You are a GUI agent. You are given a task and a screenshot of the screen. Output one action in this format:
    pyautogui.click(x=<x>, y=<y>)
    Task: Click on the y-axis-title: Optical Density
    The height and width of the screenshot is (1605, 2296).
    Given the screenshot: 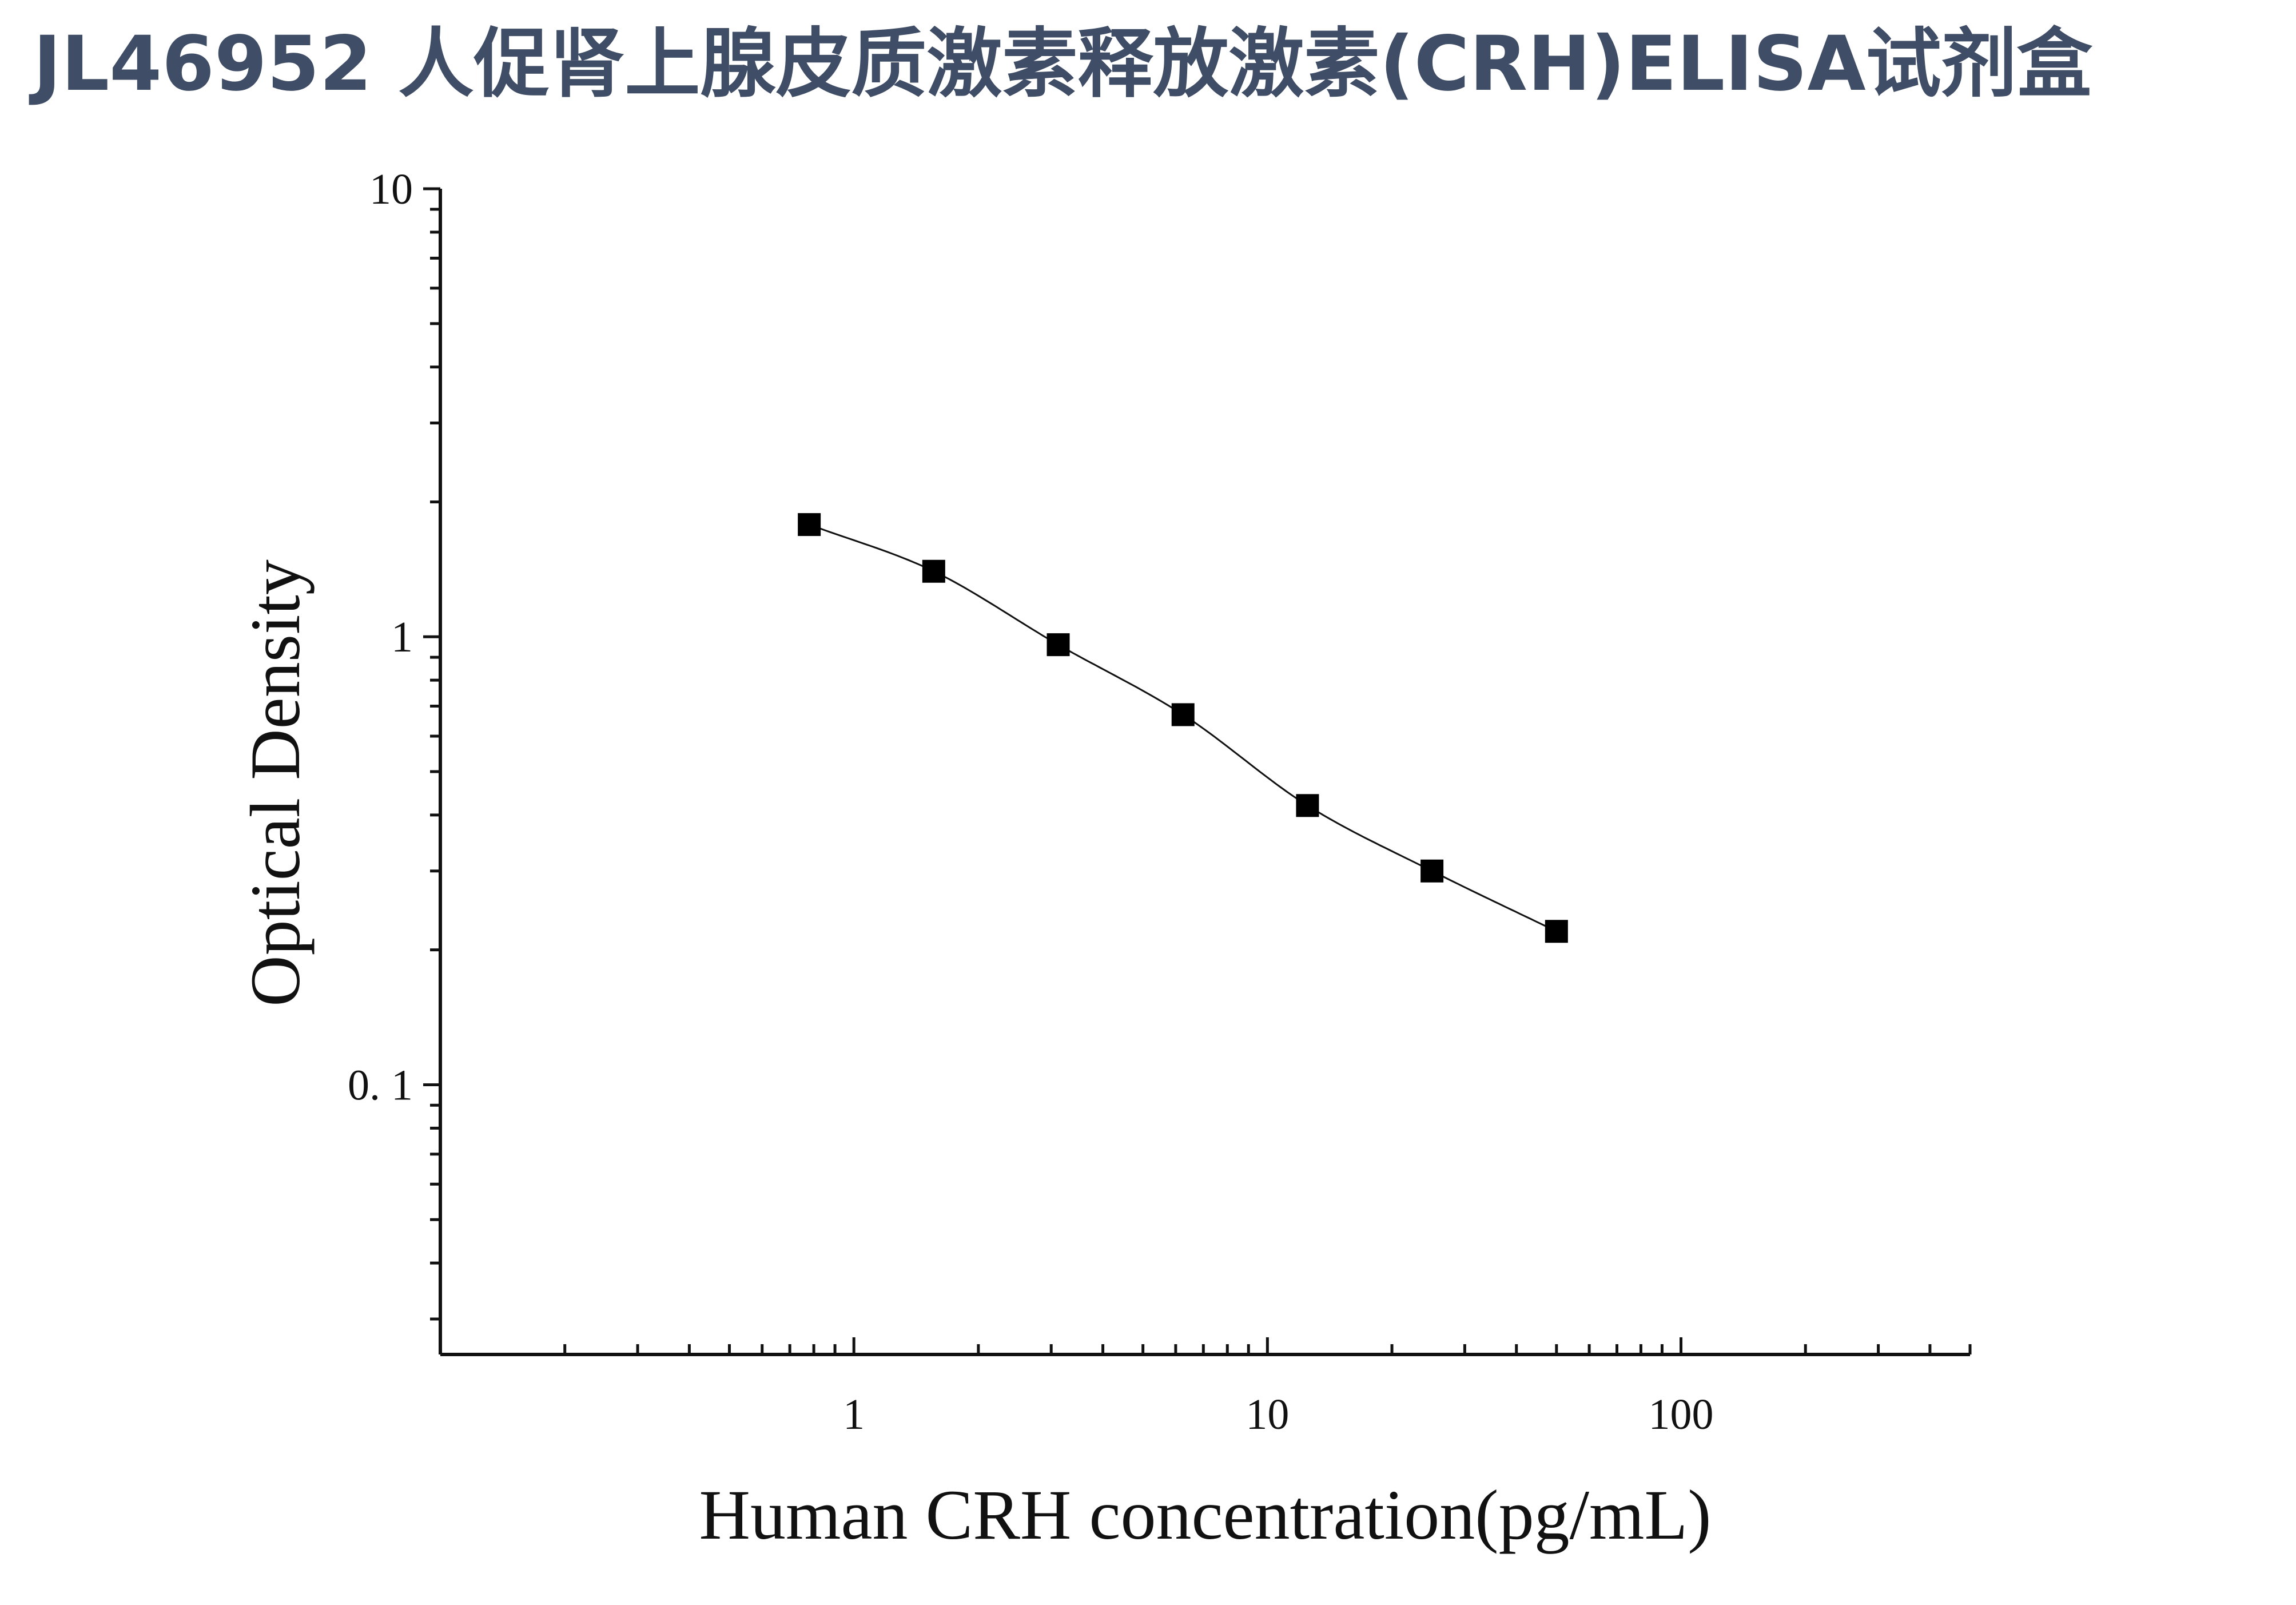 What is the action you would take?
    pyautogui.click(x=275, y=783)
    